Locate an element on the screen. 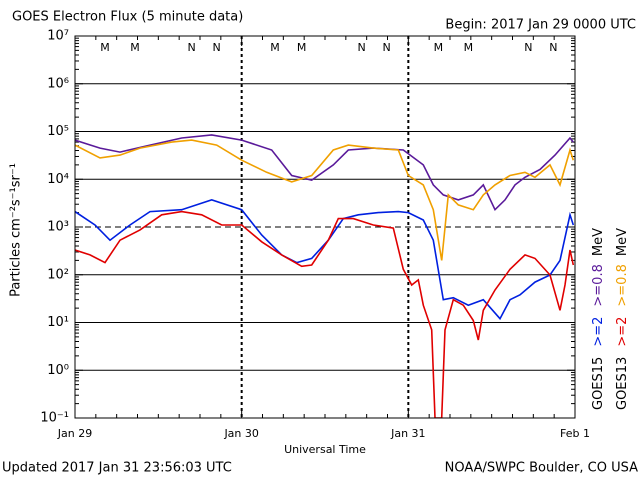 This screenshot has height=480, width=640. y-tick-label: 10⁻¹ is located at coordinates (54, 418).